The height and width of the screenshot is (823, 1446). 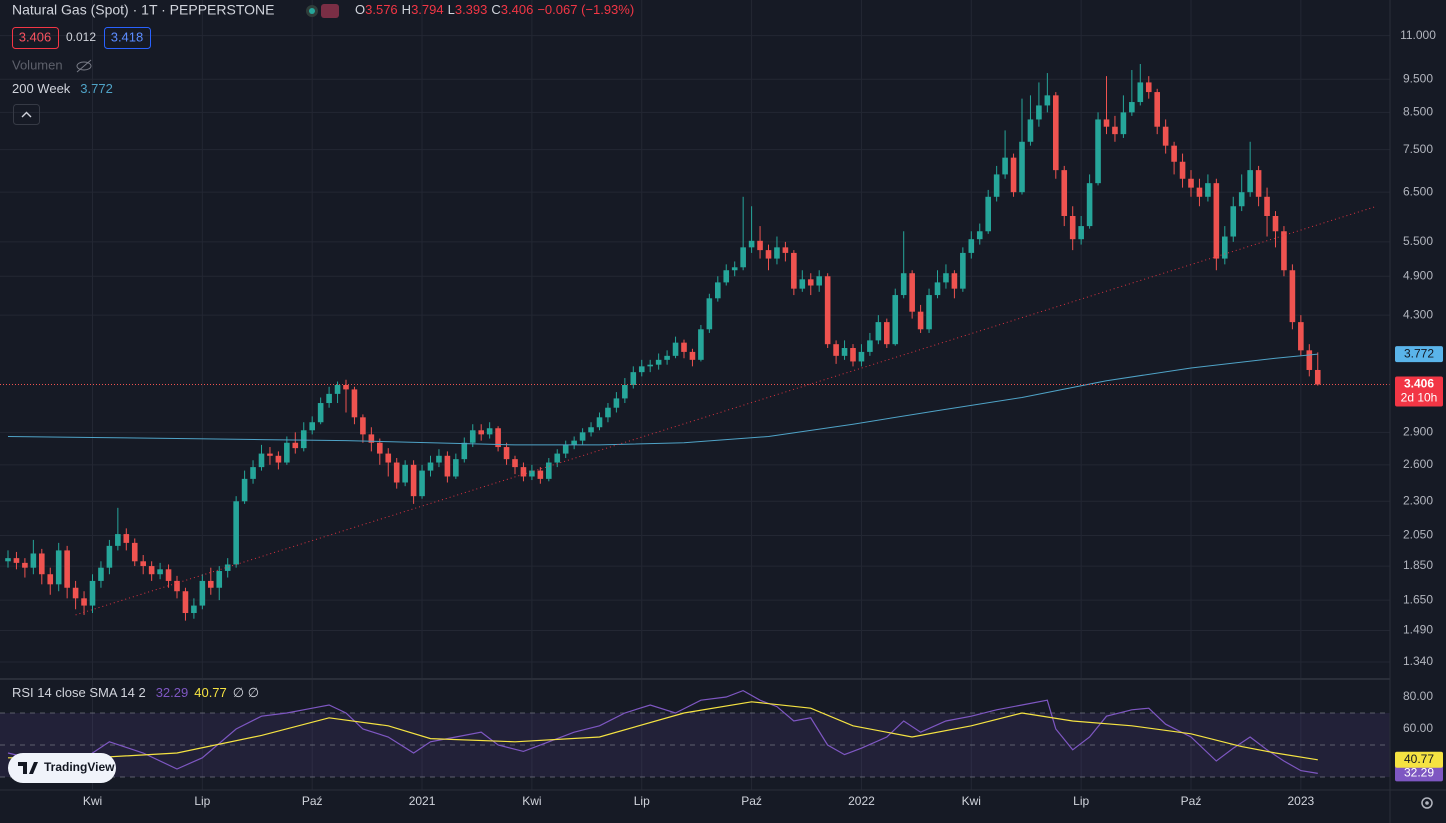 What do you see at coordinates (84, 66) in the screenshot?
I see `hidden-icon` at bounding box center [84, 66].